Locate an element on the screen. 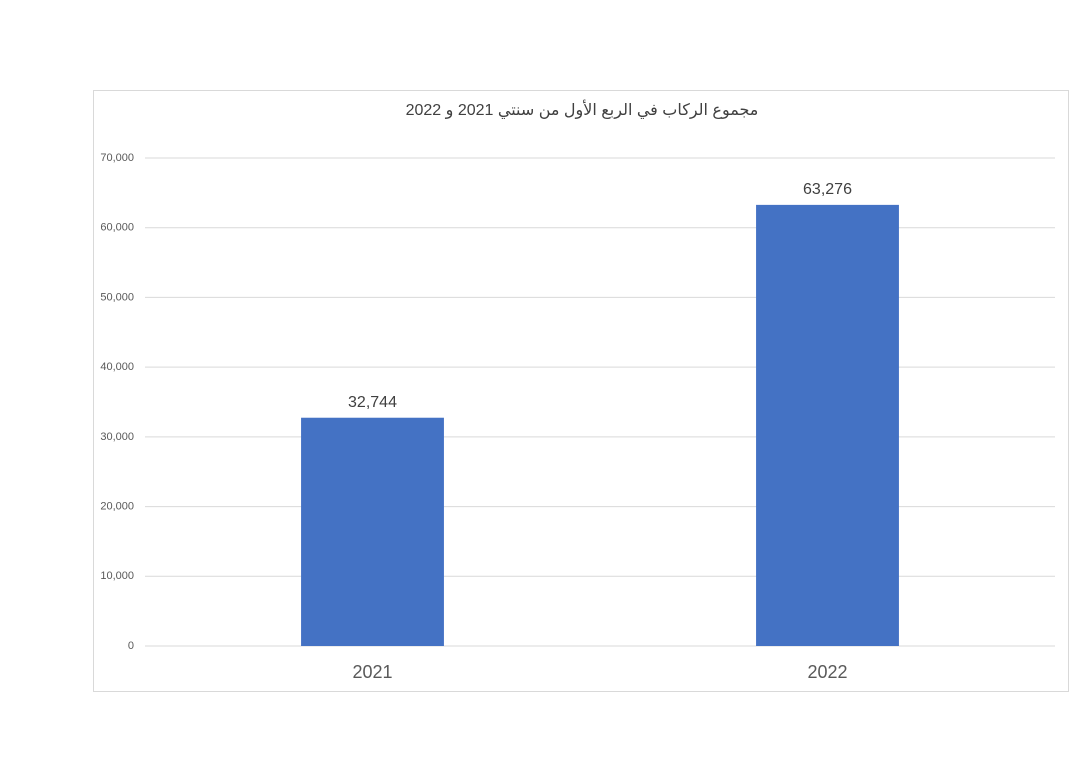  x-tick-label: 2022 is located at coordinates (827, 672).